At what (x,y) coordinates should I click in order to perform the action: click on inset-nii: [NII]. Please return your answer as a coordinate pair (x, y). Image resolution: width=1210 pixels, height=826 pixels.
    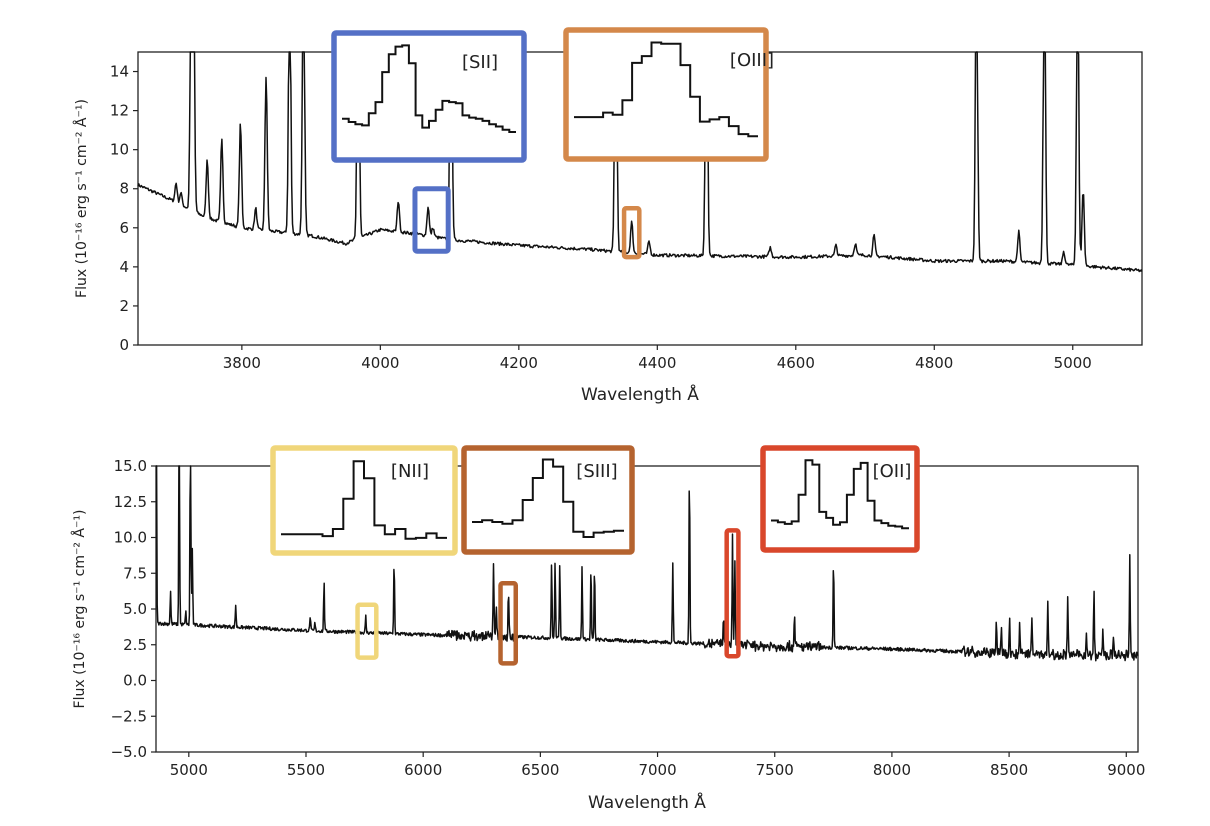
    Looking at the image, I should click on (364, 500).